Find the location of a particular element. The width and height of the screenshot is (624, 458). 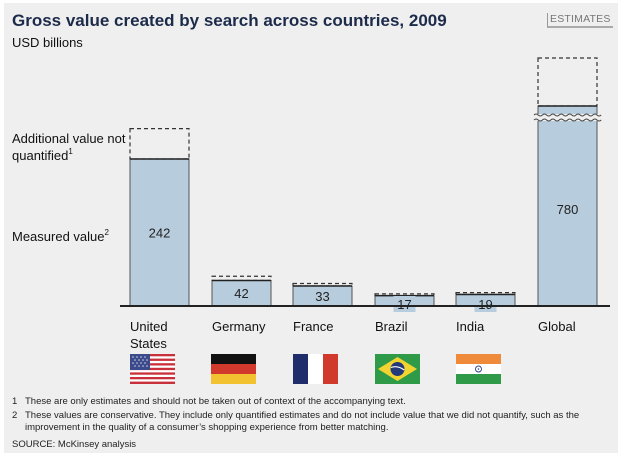

footnote-ref-2: 2 is located at coordinates (106, 232).